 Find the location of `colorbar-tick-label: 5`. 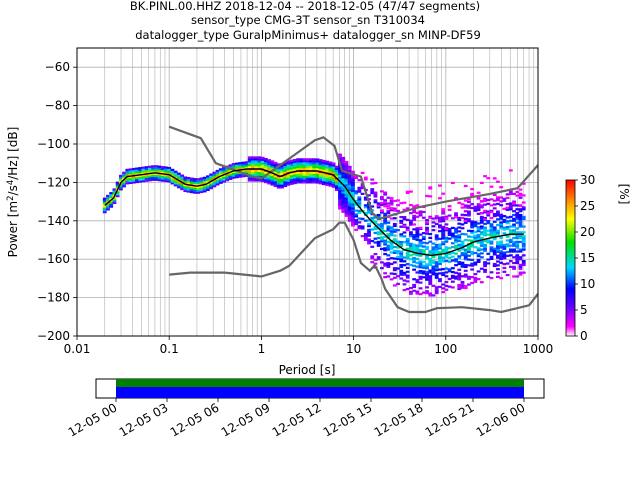

colorbar-tick-label: 5 is located at coordinates (584, 310).